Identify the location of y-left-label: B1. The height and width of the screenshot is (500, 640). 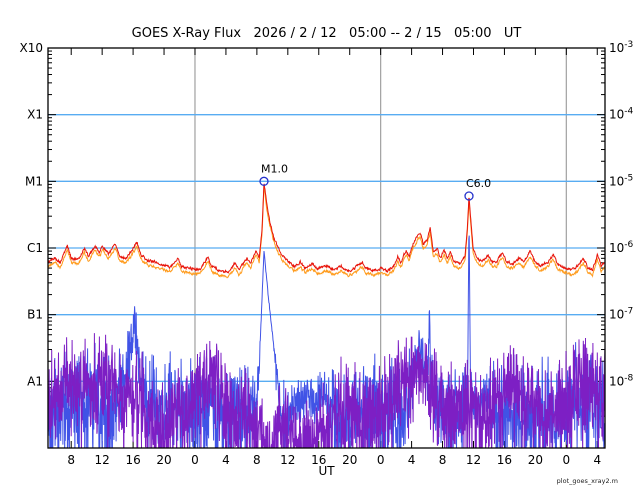
(35, 315).